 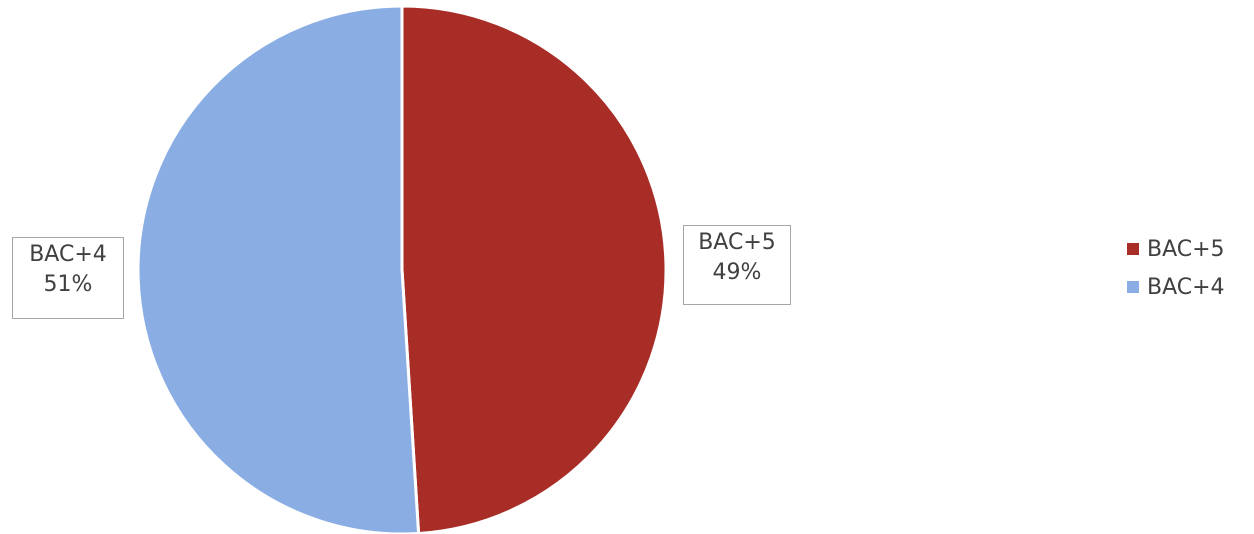 I want to click on data-label-bac5-percent: 49%, so click(x=737, y=272).